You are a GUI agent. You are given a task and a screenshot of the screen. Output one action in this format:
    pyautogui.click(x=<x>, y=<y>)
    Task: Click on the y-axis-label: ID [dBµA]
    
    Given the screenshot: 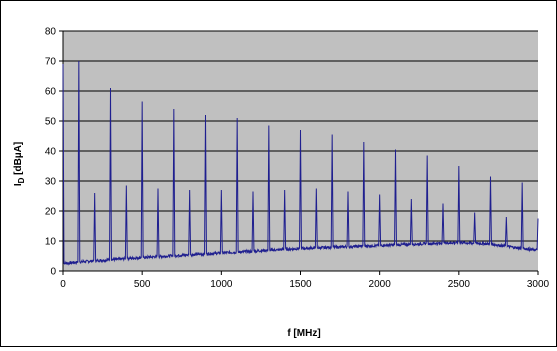 What is the action you would take?
    pyautogui.click(x=19, y=164)
    